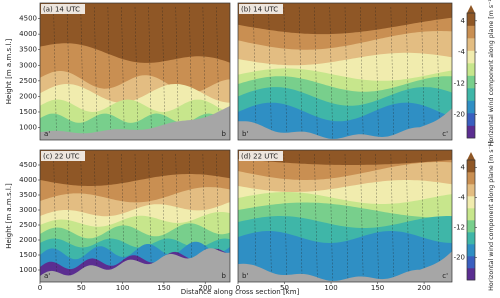  Describe the element at coordinates (471, 156) in the screenshot. I see `colorbar-extend` at that location.